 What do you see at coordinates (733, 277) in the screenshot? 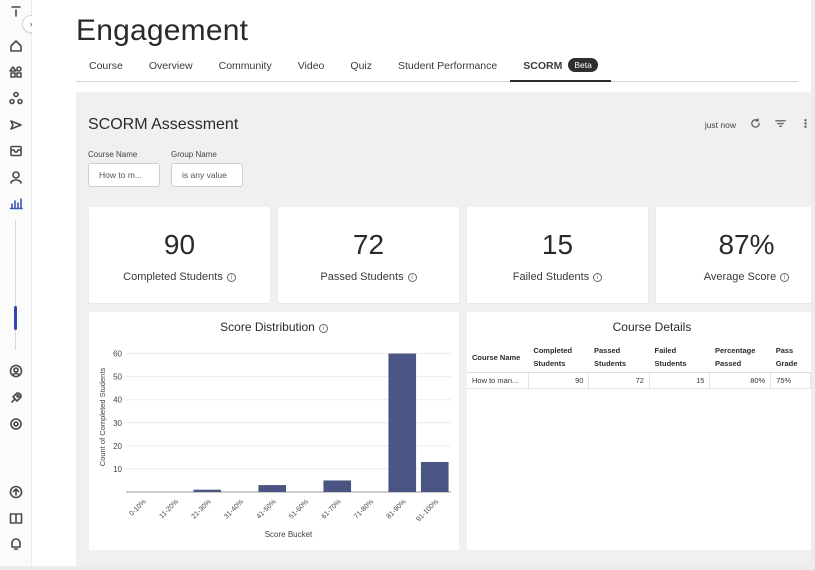
I see `kpi-label: Average Score i` at bounding box center [733, 277].